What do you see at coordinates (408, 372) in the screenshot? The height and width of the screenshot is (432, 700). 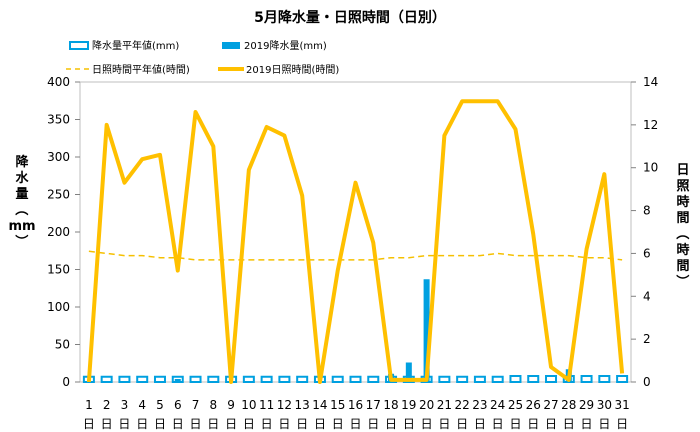 I see `rain-bar` at bounding box center [408, 372].